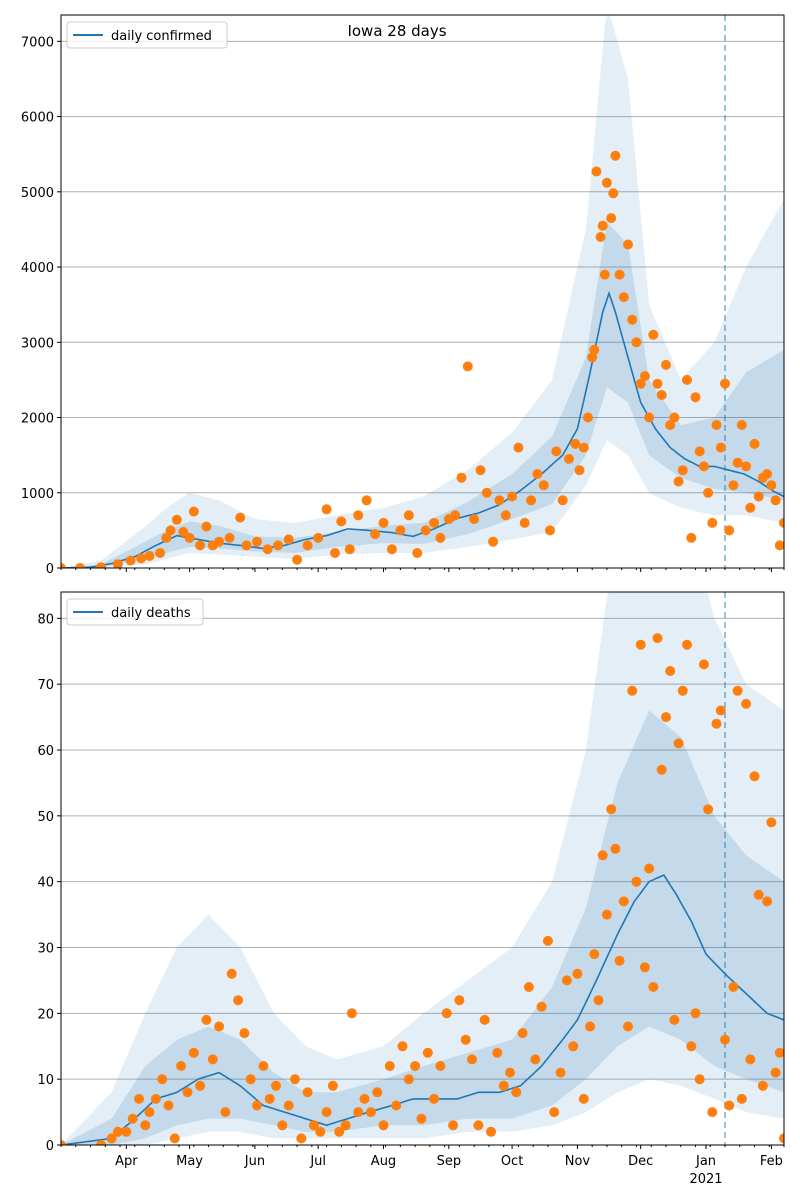 The height and width of the screenshot is (1200, 800). I want to click on deaths-x-axis-ticks: Apr May Jun Jul Aug Sep Oct Nov Dec Jan Feb, so click(422, 1157).